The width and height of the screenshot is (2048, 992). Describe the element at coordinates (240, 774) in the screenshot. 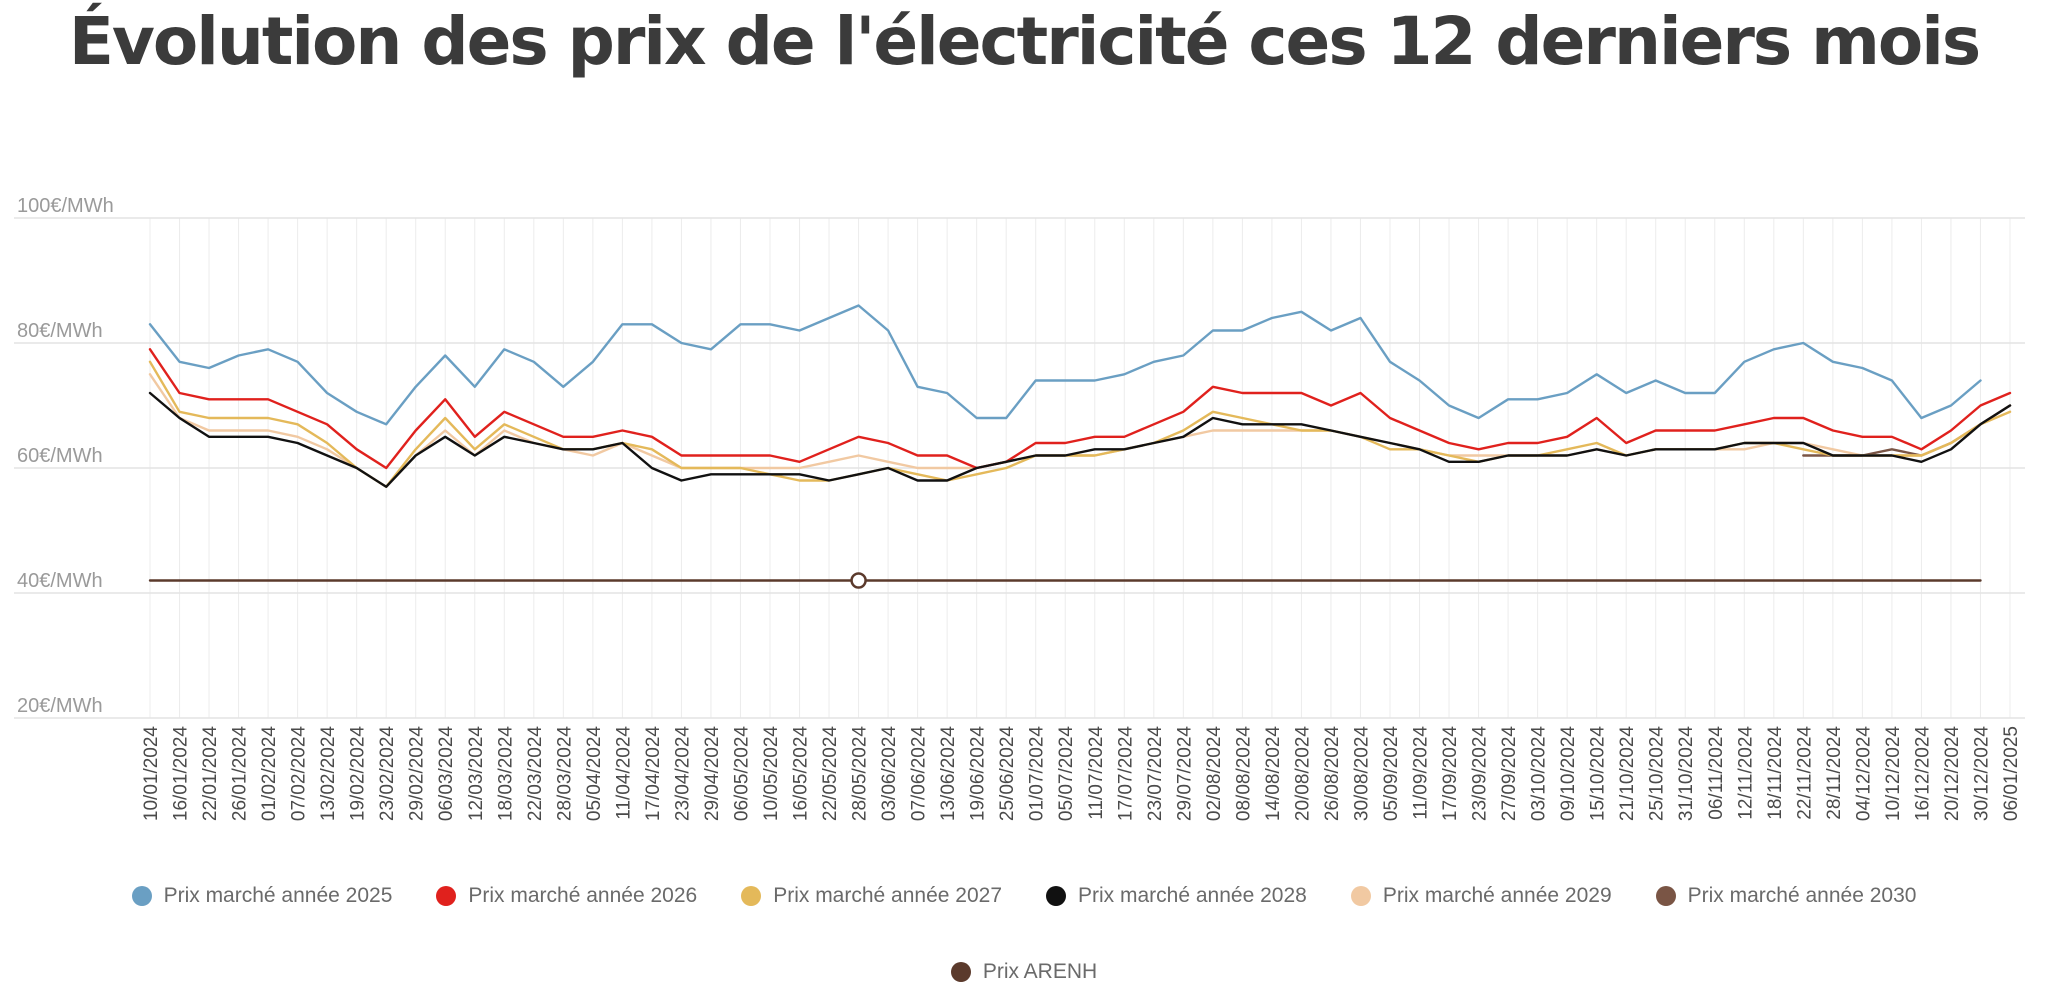

I see `x-tick-label: 26/01/2024` at that location.